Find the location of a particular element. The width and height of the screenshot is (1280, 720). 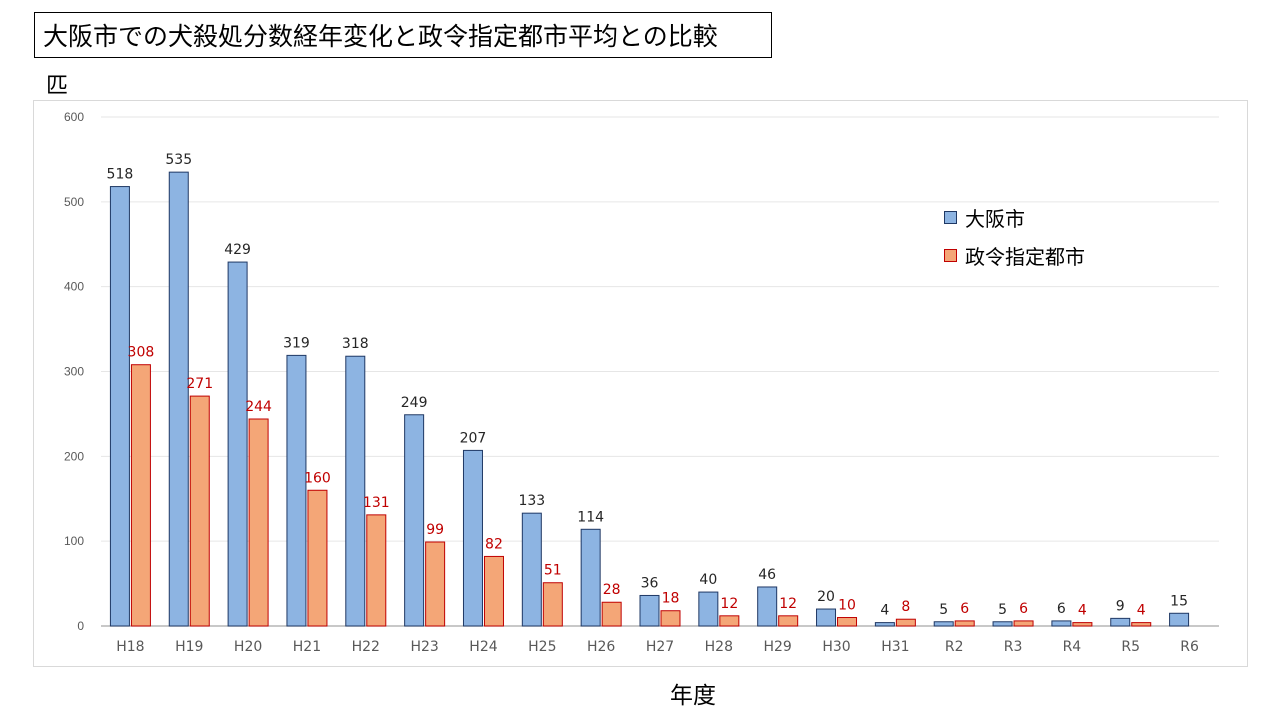

legend-label-osaka: 大阪市 is located at coordinates (995, 218).